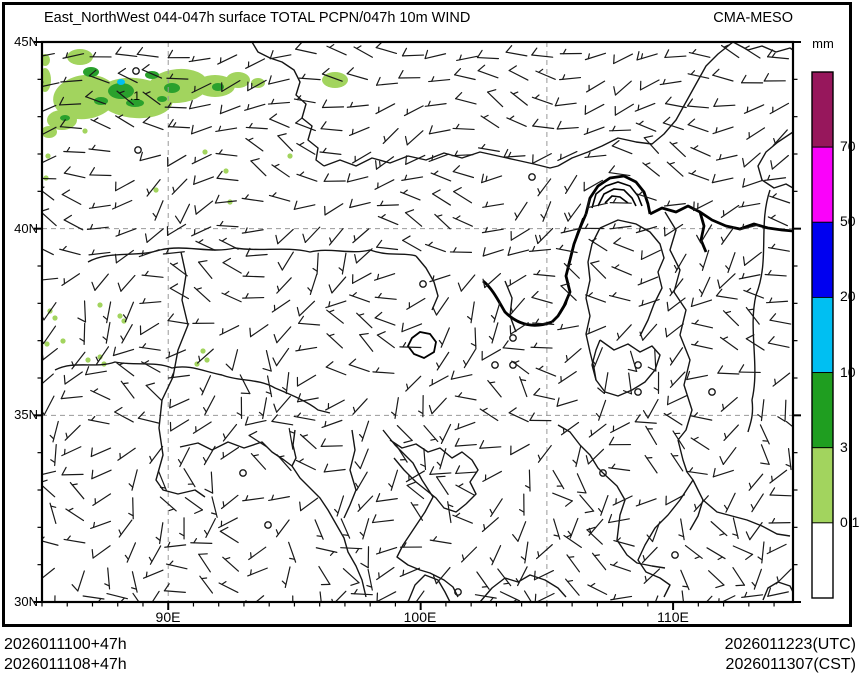 The width and height of the screenshot is (860, 677). Describe the element at coordinates (848, 296) in the screenshot. I see `colorbar-label-20: 20` at that location.